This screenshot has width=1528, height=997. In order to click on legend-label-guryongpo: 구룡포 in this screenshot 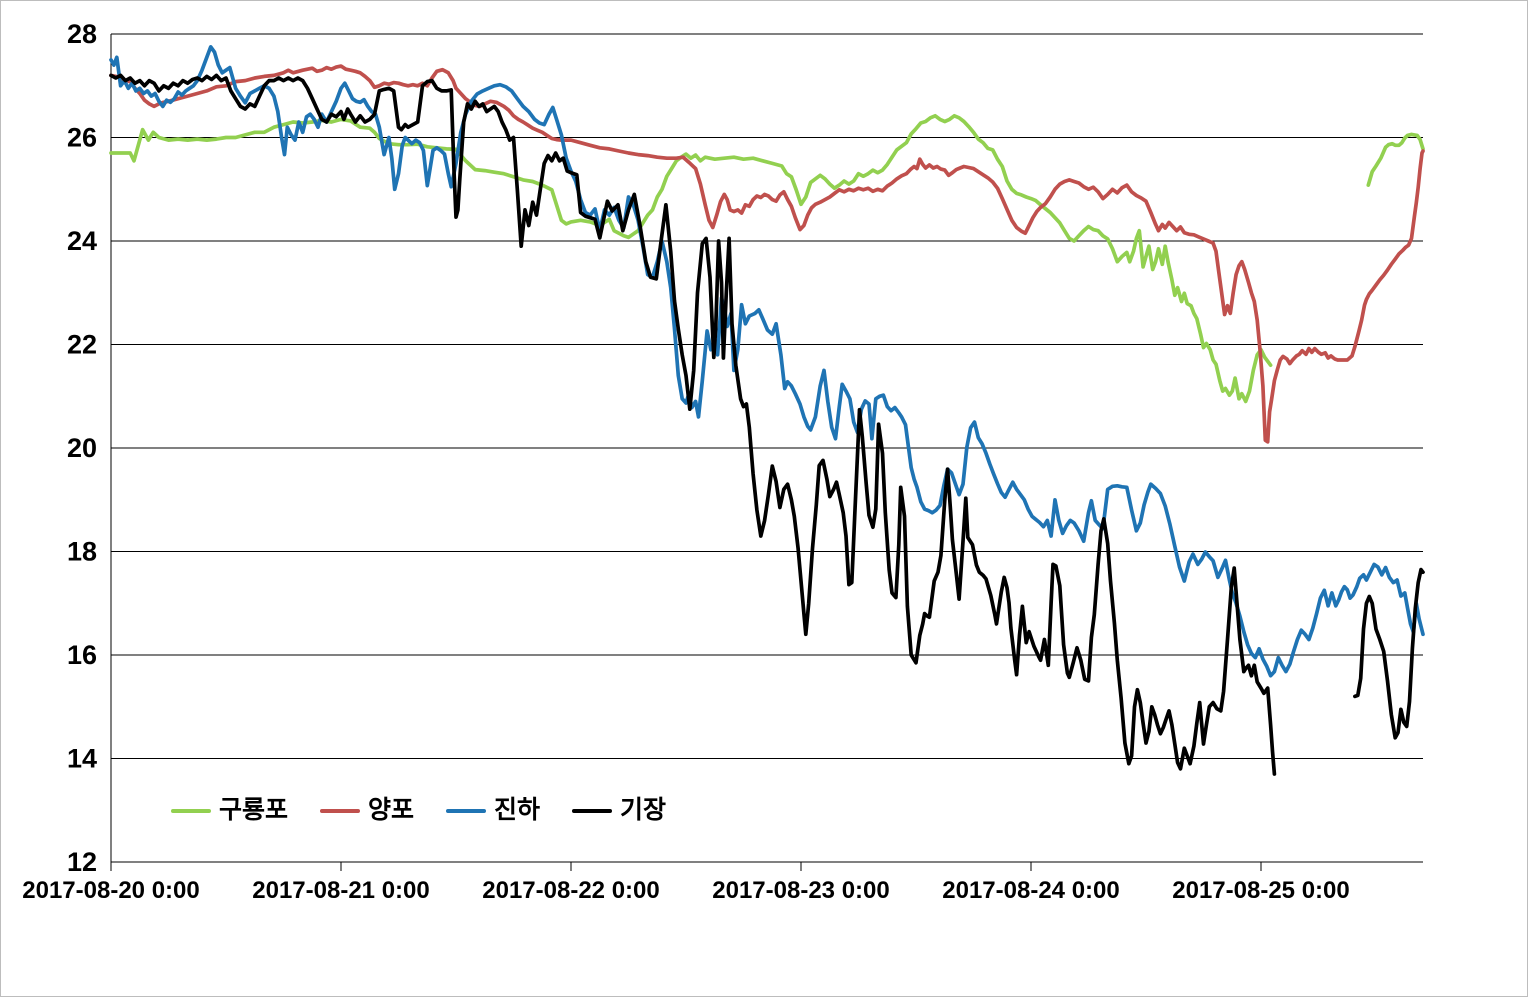, I will do `click(254, 810)`.